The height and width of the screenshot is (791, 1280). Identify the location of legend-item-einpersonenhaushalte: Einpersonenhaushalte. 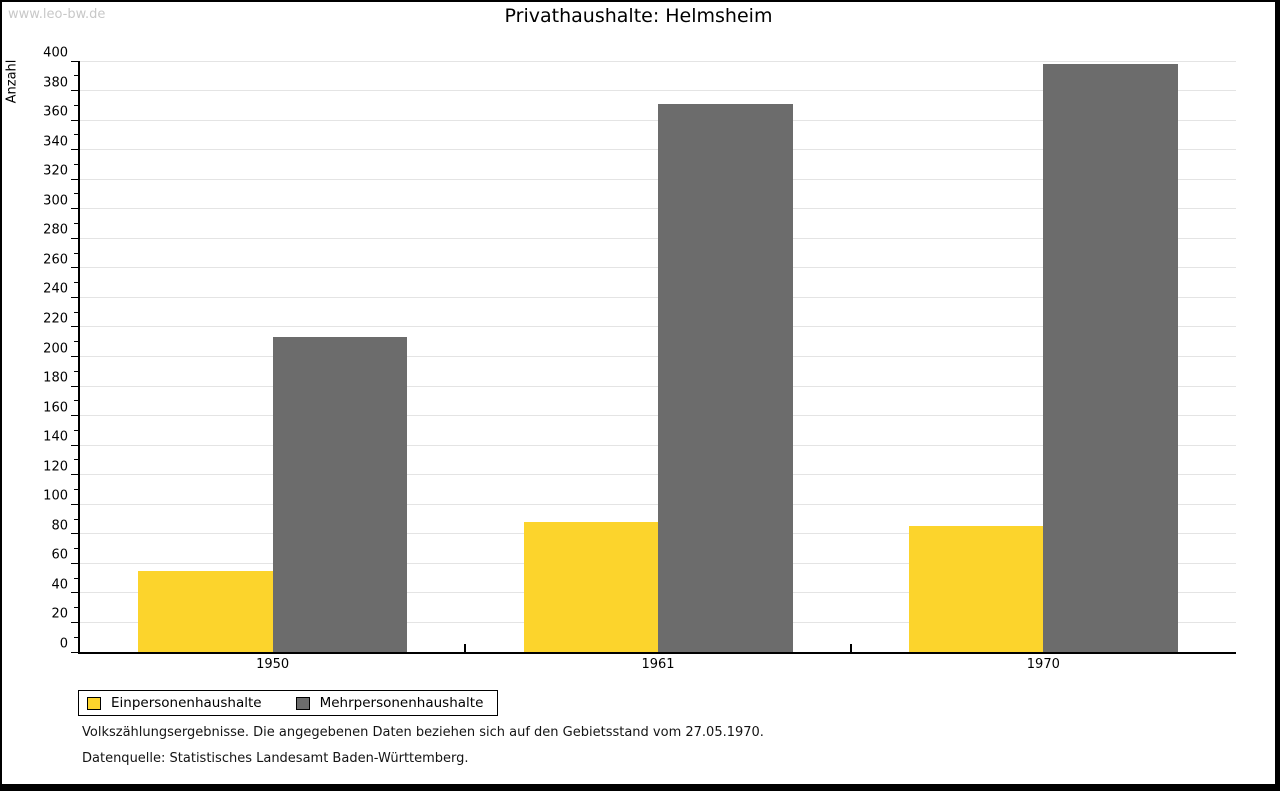
(174, 703).